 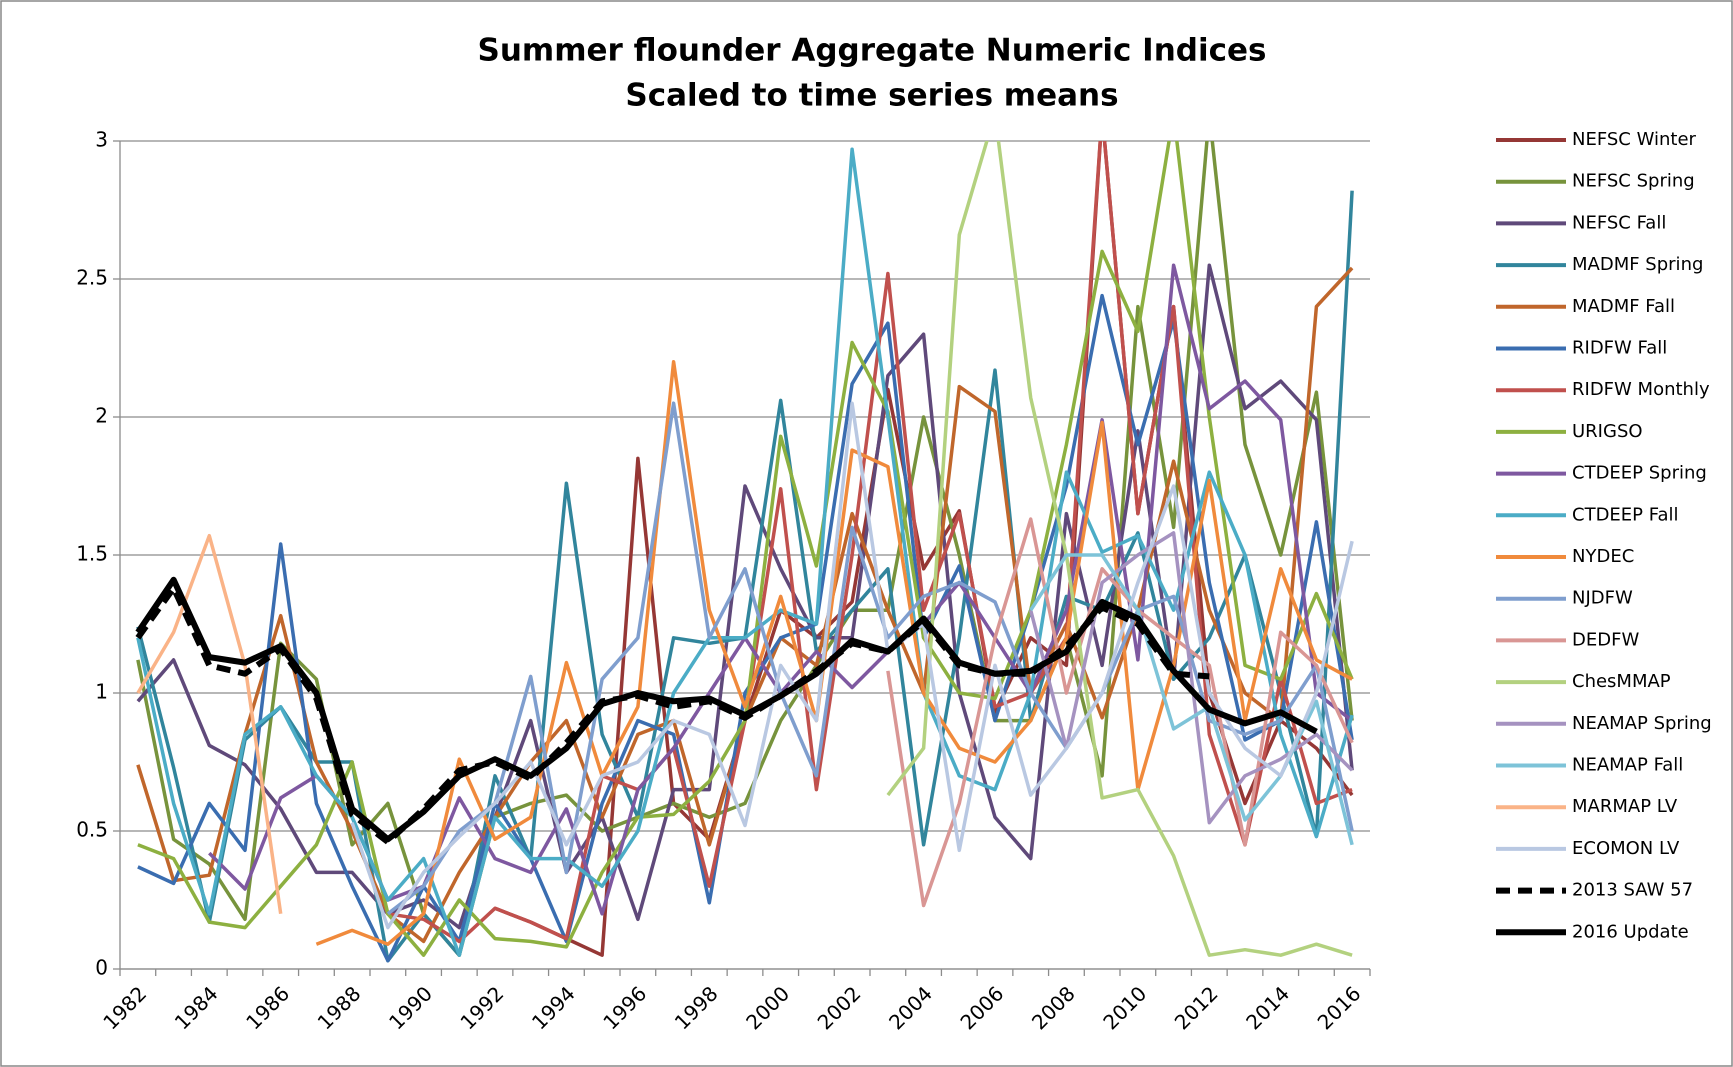 I want to click on y-tick-label: 0, so click(x=101, y=968).